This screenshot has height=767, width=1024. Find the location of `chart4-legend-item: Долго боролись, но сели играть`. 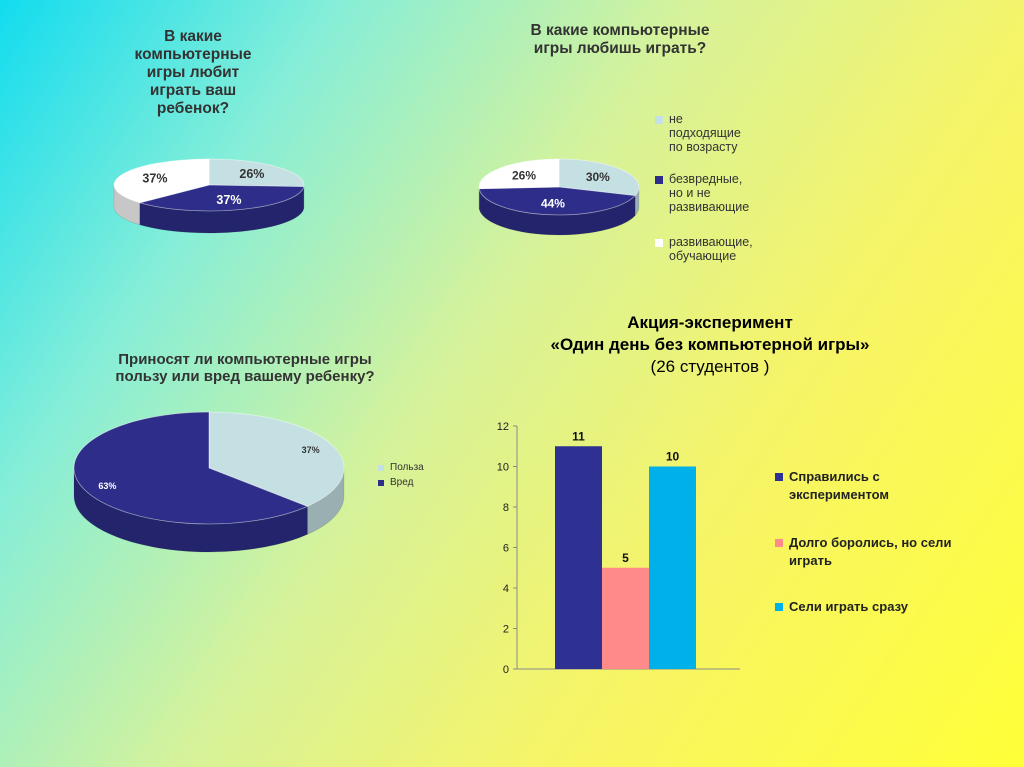

chart4-legend-item: Долго боролись, но сели играть is located at coordinates (863, 552).